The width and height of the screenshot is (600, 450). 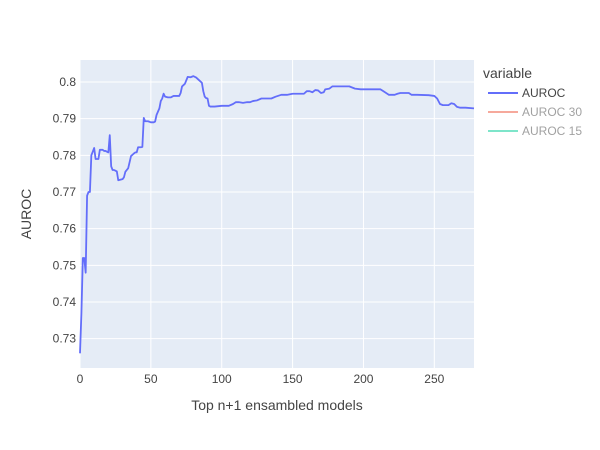 What do you see at coordinates (552, 112) in the screenshot?
I see `legend-label: AUROC 30` at bounding box center [552, 112].